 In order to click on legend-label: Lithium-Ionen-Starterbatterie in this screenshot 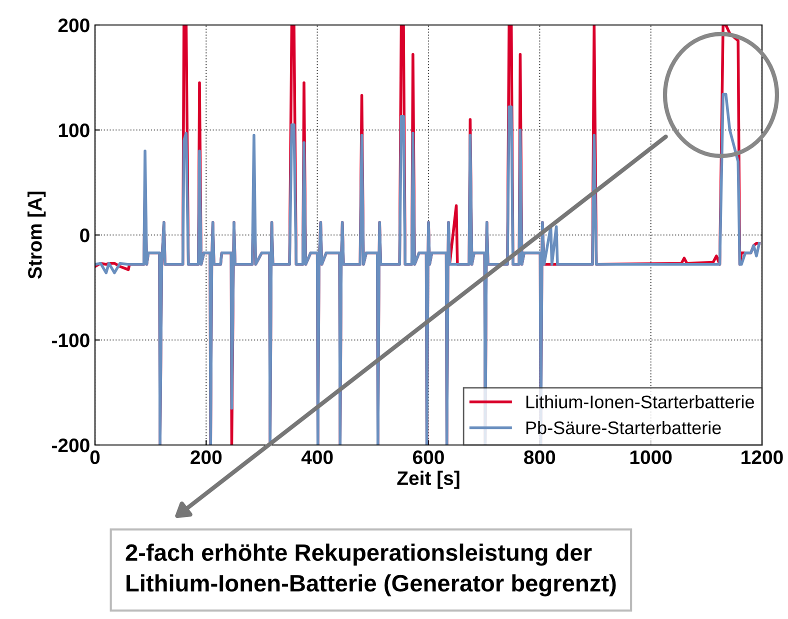, I will do `click(640, 401)`.